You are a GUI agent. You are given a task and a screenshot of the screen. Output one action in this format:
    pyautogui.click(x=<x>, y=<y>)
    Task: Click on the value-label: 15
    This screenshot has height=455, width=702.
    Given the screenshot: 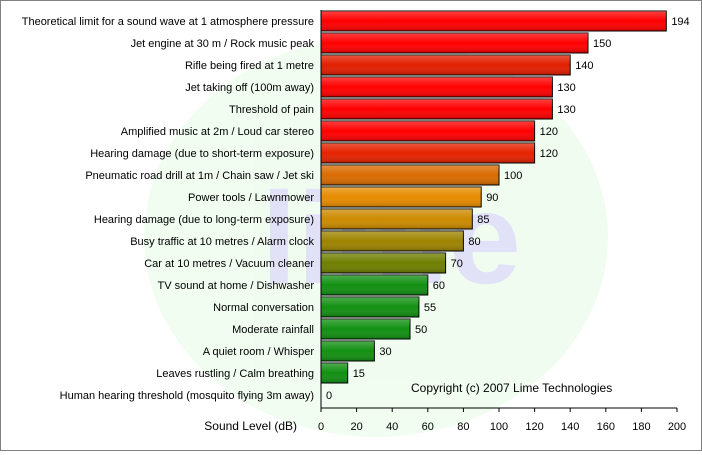 What is the action you would take?
    pyautogui.click(x=359, y=374)
    